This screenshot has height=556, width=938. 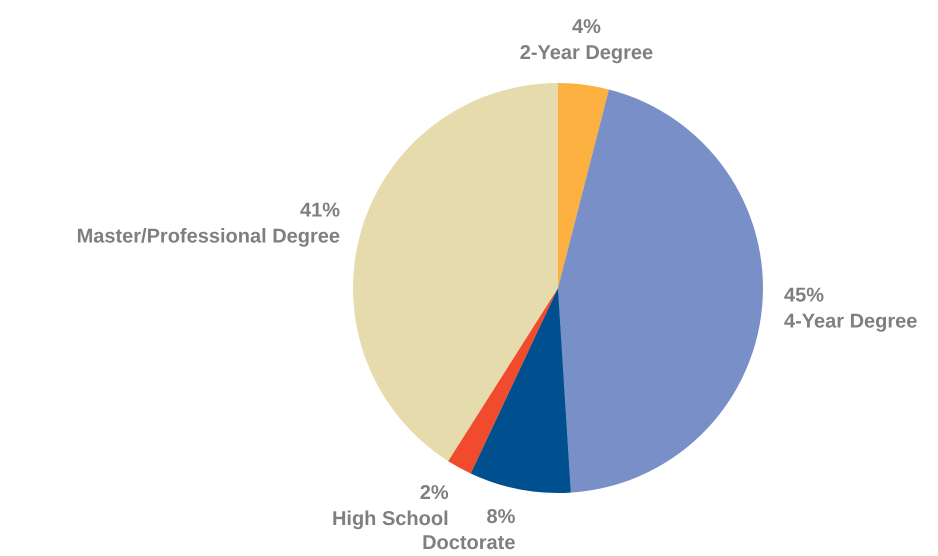 I want to click on data-label: 4%, so click(x=587, y=27).